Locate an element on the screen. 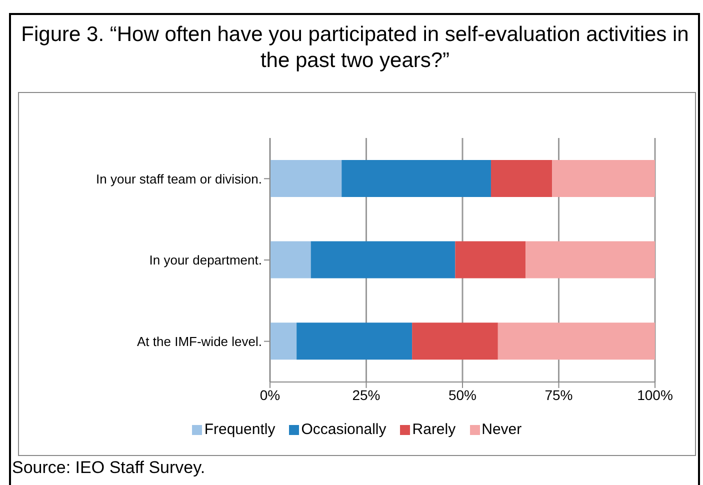  y-tick-label: In your staff team or division. is located at coordinates (179, 178).